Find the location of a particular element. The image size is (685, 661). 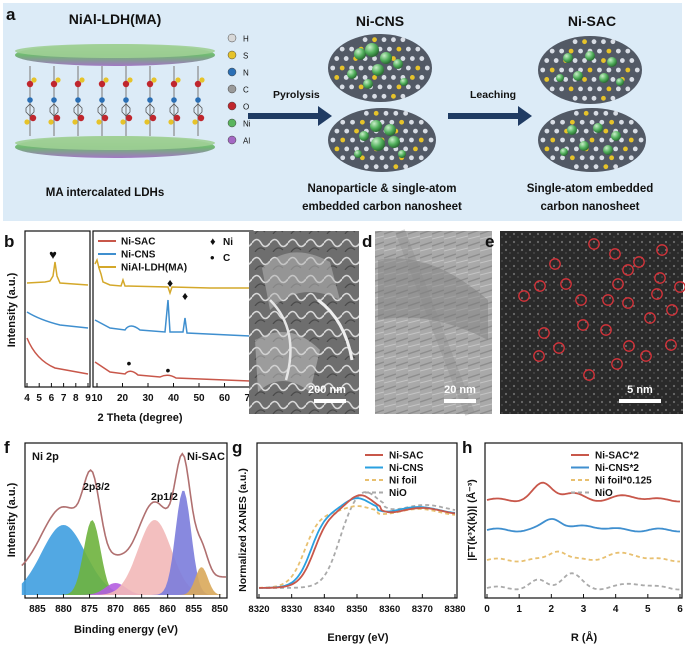

exafs-tick-label: 1 is located at coordinates (519, 609).